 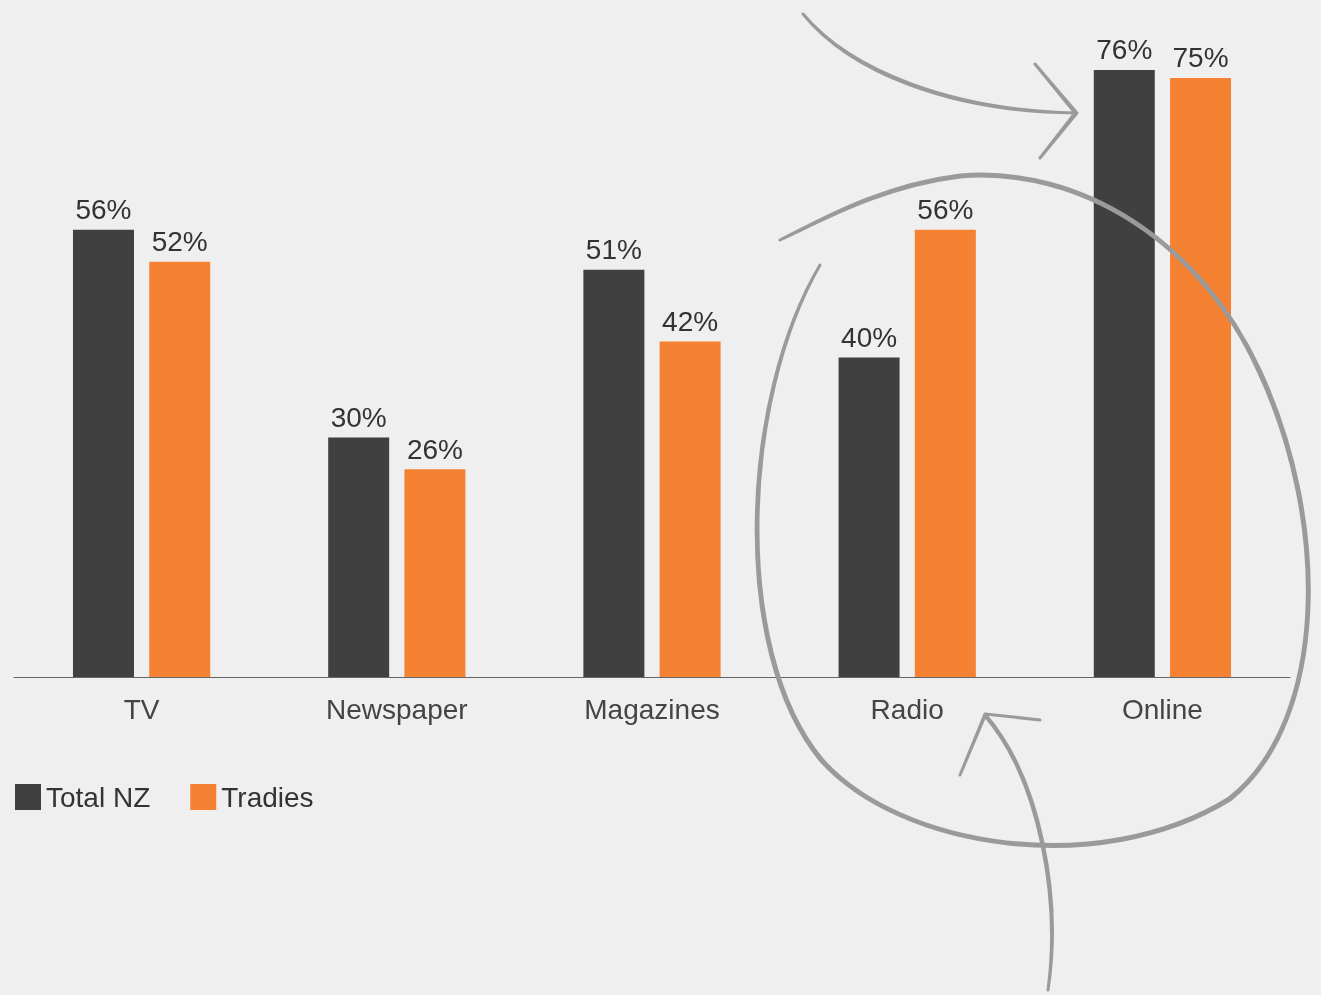 What do you see at coordinates (358, 417) in the screenshot?
I see `data-label: 30%` at bounding box center [358, 417].